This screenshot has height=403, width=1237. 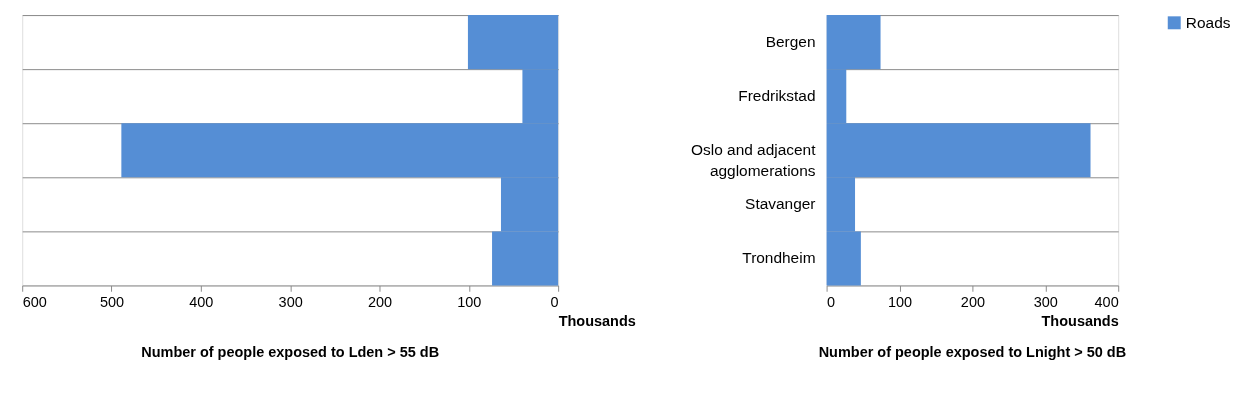 I want to click on y-tick-label: Trondheim, so click(x=779, y=258).